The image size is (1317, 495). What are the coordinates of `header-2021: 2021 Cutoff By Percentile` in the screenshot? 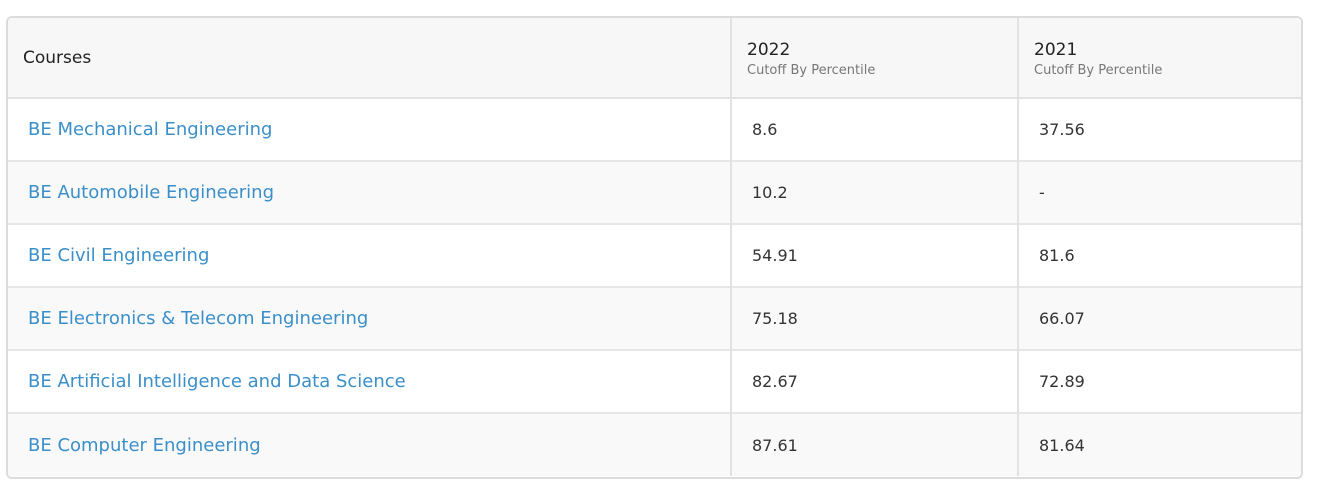 It's located at (1159, 58).